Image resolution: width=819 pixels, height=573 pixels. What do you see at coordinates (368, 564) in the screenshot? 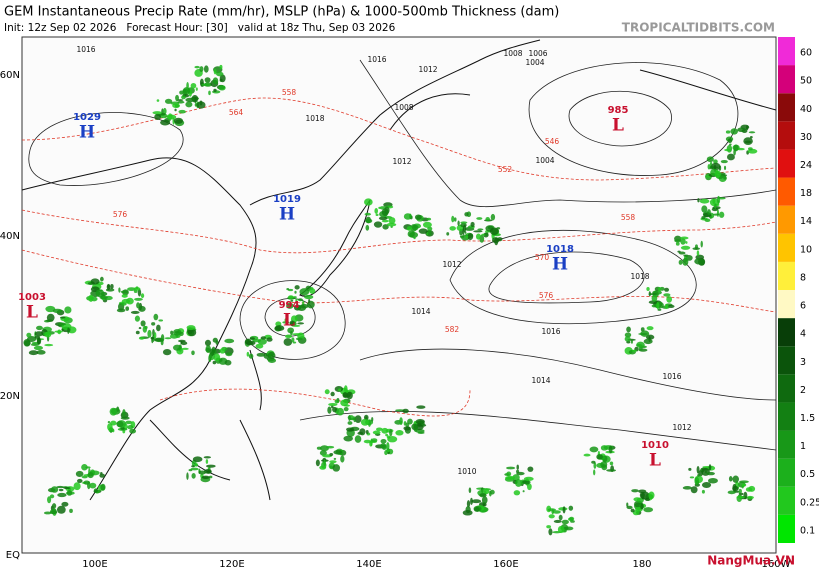
I see `lon-label: 140E` at bounding box center [368, 564].